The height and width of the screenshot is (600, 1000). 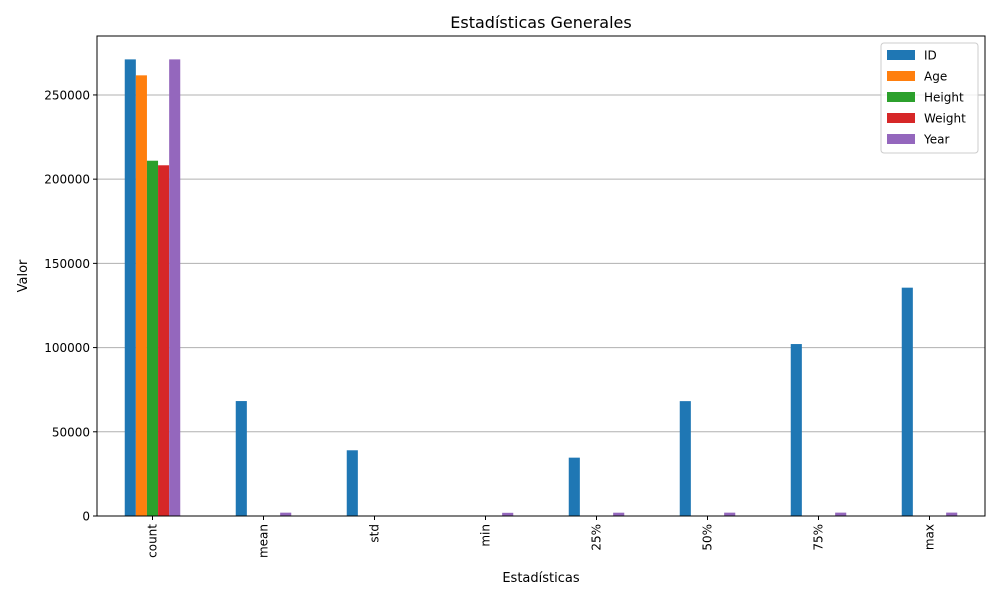 I want to click on legend: ID Age Height Weight Year, so click(x=929, y=98).